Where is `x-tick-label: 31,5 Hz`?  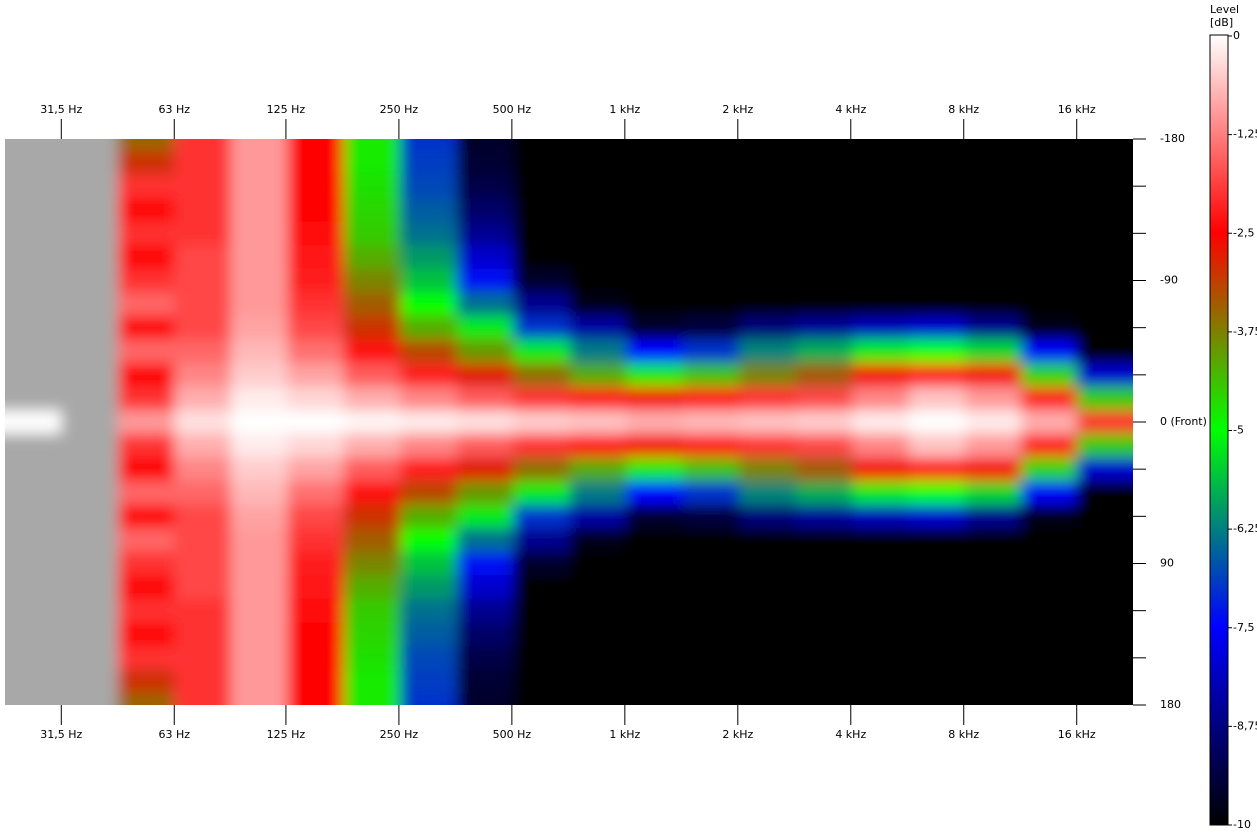
x-tick-label: 31,5 Hz is located at coordinates (61, 734).